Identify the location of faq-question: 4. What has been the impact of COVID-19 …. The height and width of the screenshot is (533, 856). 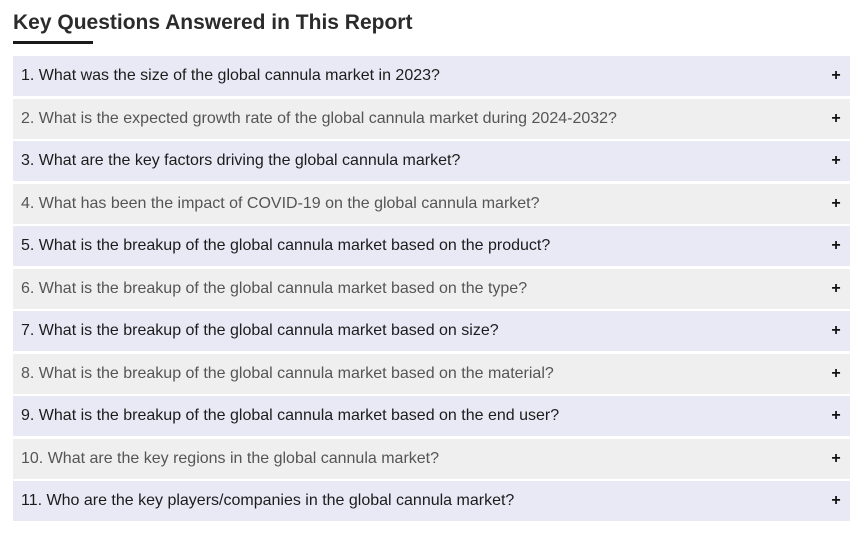
(280, 203).